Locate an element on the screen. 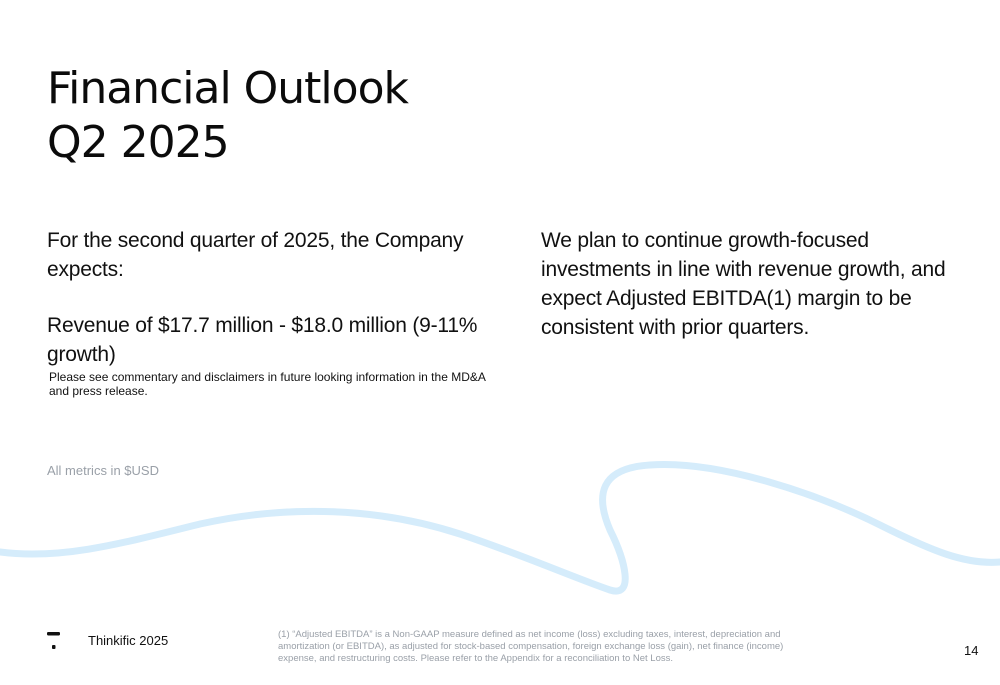 Image resolution: width=1000 pixels, height=685 pixels. title-line-1: Financial Outlook is located at coordinates (228, 88).